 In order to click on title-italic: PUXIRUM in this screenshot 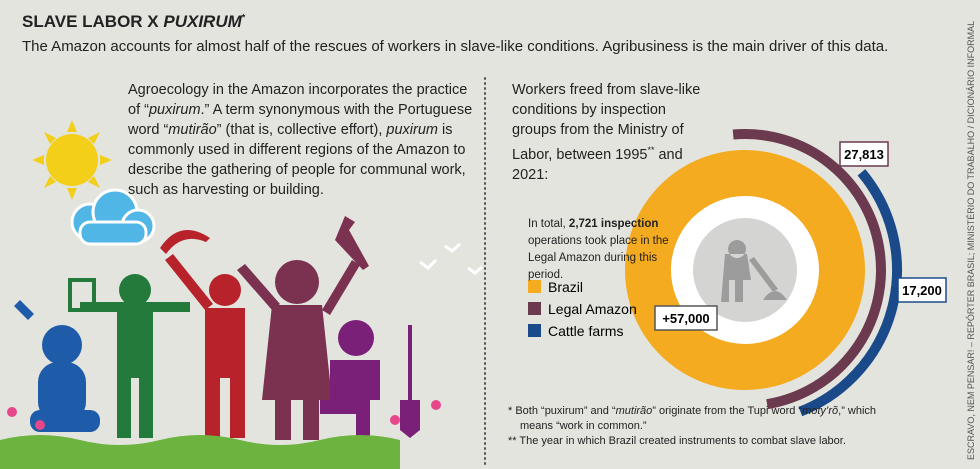, I will do `click(202, 21)`.